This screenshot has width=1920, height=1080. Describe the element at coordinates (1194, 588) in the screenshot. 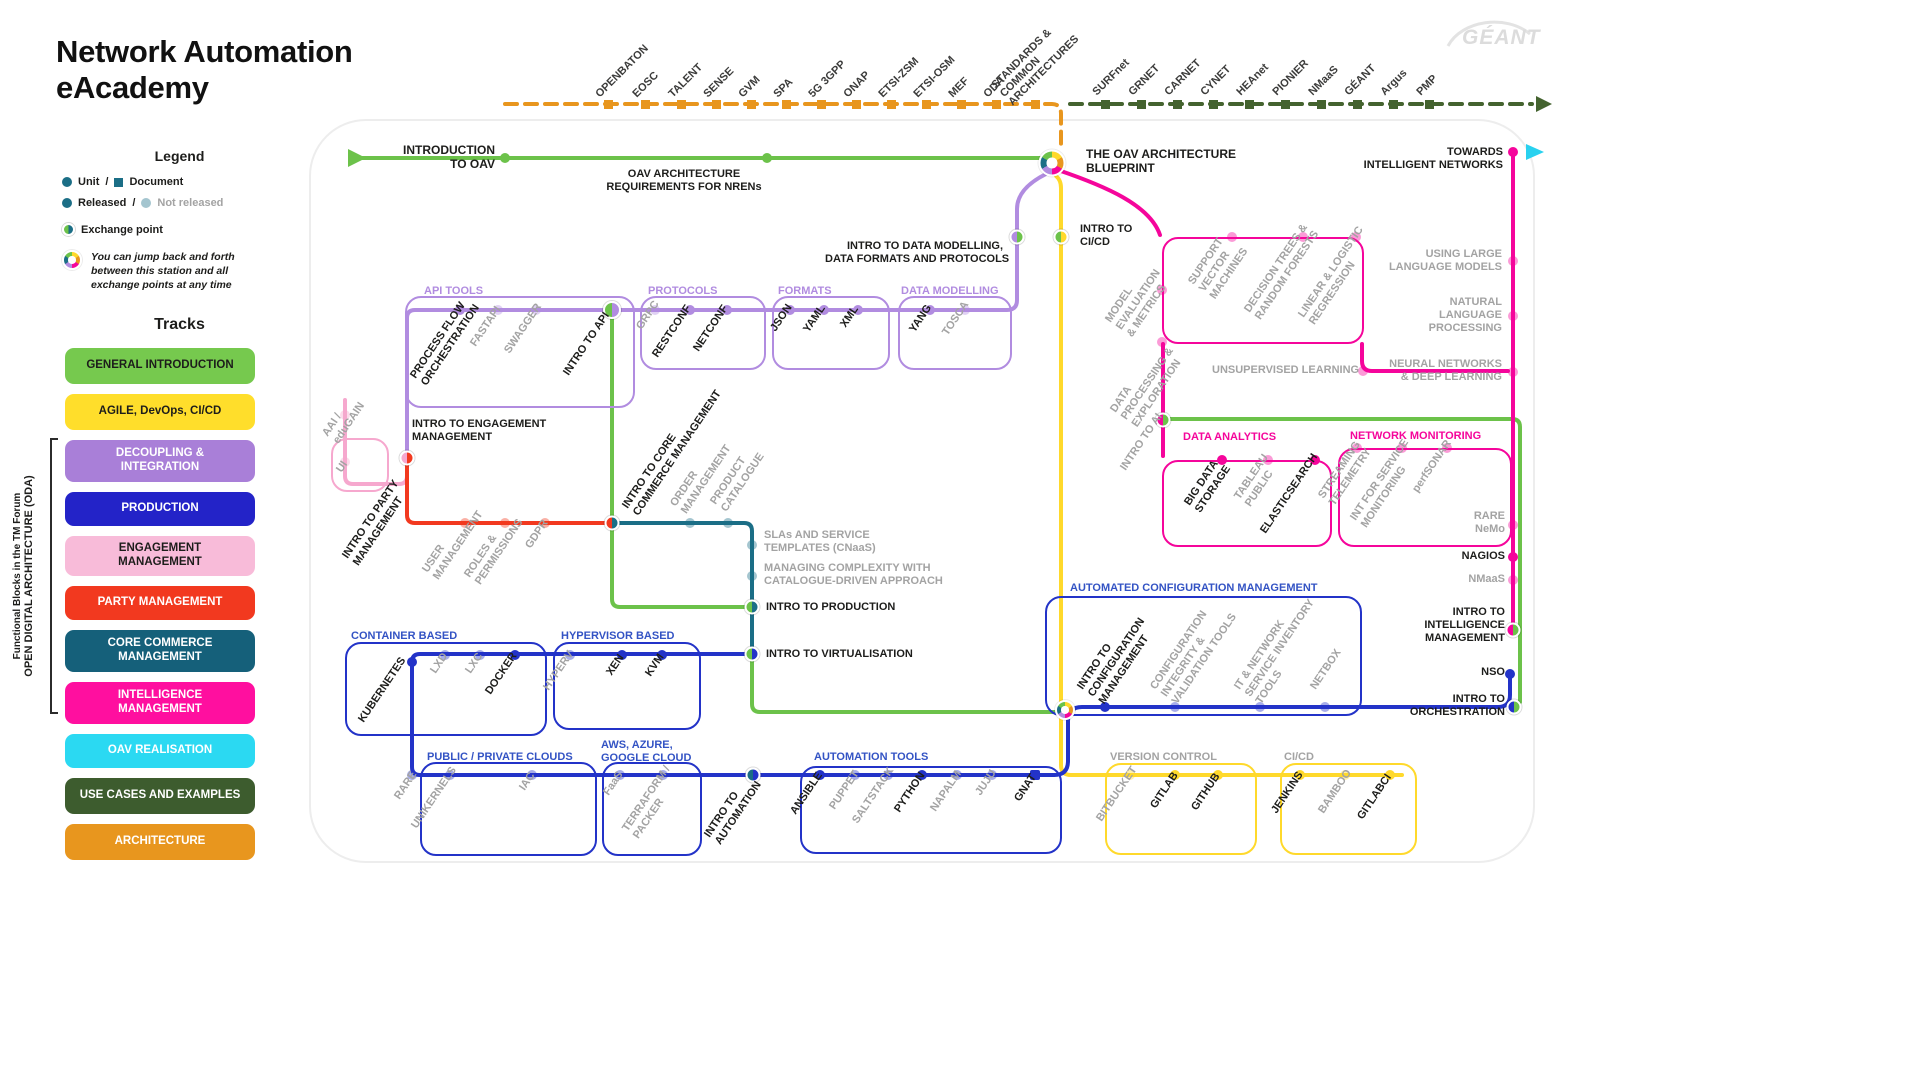

I see `map-label: AUTOMATED CONFIGURATION MANAGEMENT` at that location.